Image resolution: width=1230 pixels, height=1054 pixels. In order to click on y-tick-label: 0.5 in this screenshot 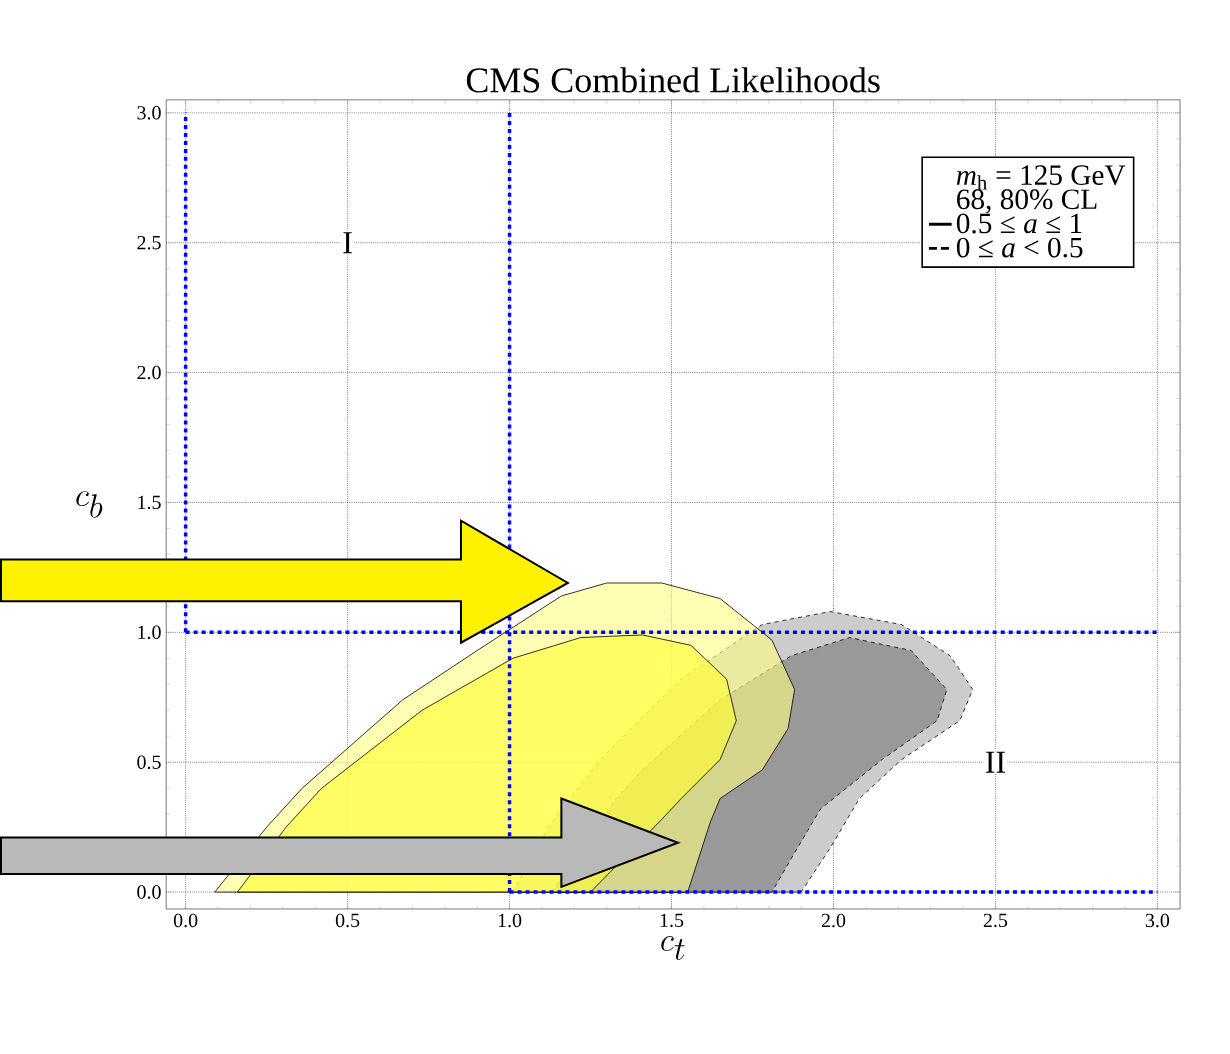, I will do `click(149, 762)`.